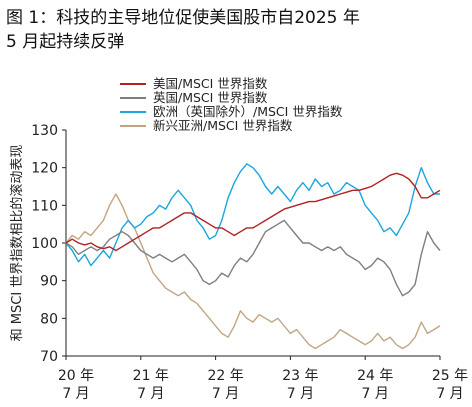  Describe the element at coordinates (151, 376) in the screenshot. I see `x-tick-label-year: 21 年` at that location.